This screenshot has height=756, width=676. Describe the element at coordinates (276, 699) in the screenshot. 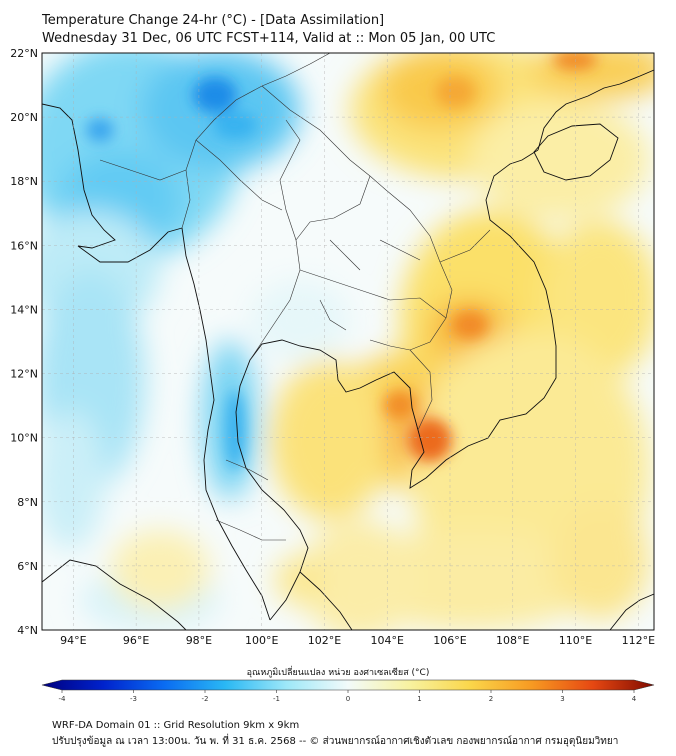

I see `colorbar-tick-label: -1` at that location.